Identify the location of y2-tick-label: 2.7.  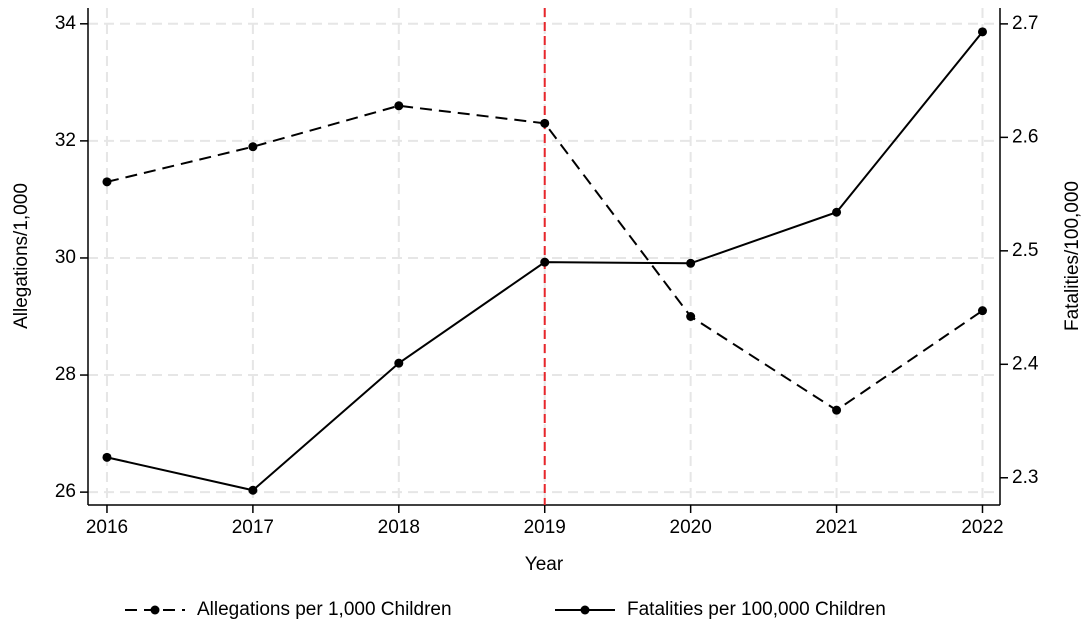
(1025, 23).